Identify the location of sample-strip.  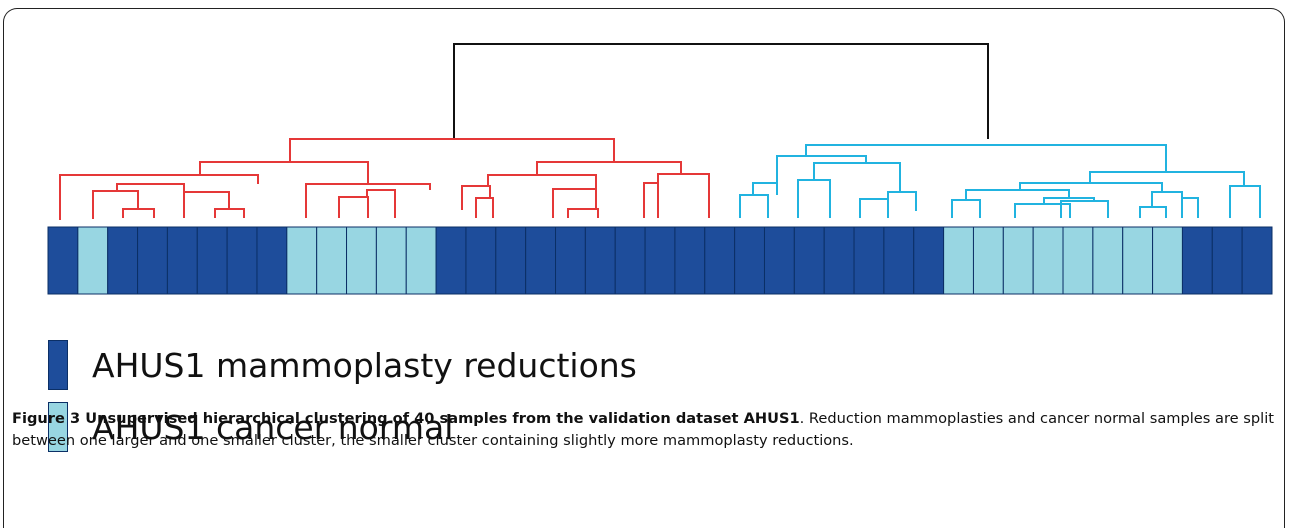
(660, 260).